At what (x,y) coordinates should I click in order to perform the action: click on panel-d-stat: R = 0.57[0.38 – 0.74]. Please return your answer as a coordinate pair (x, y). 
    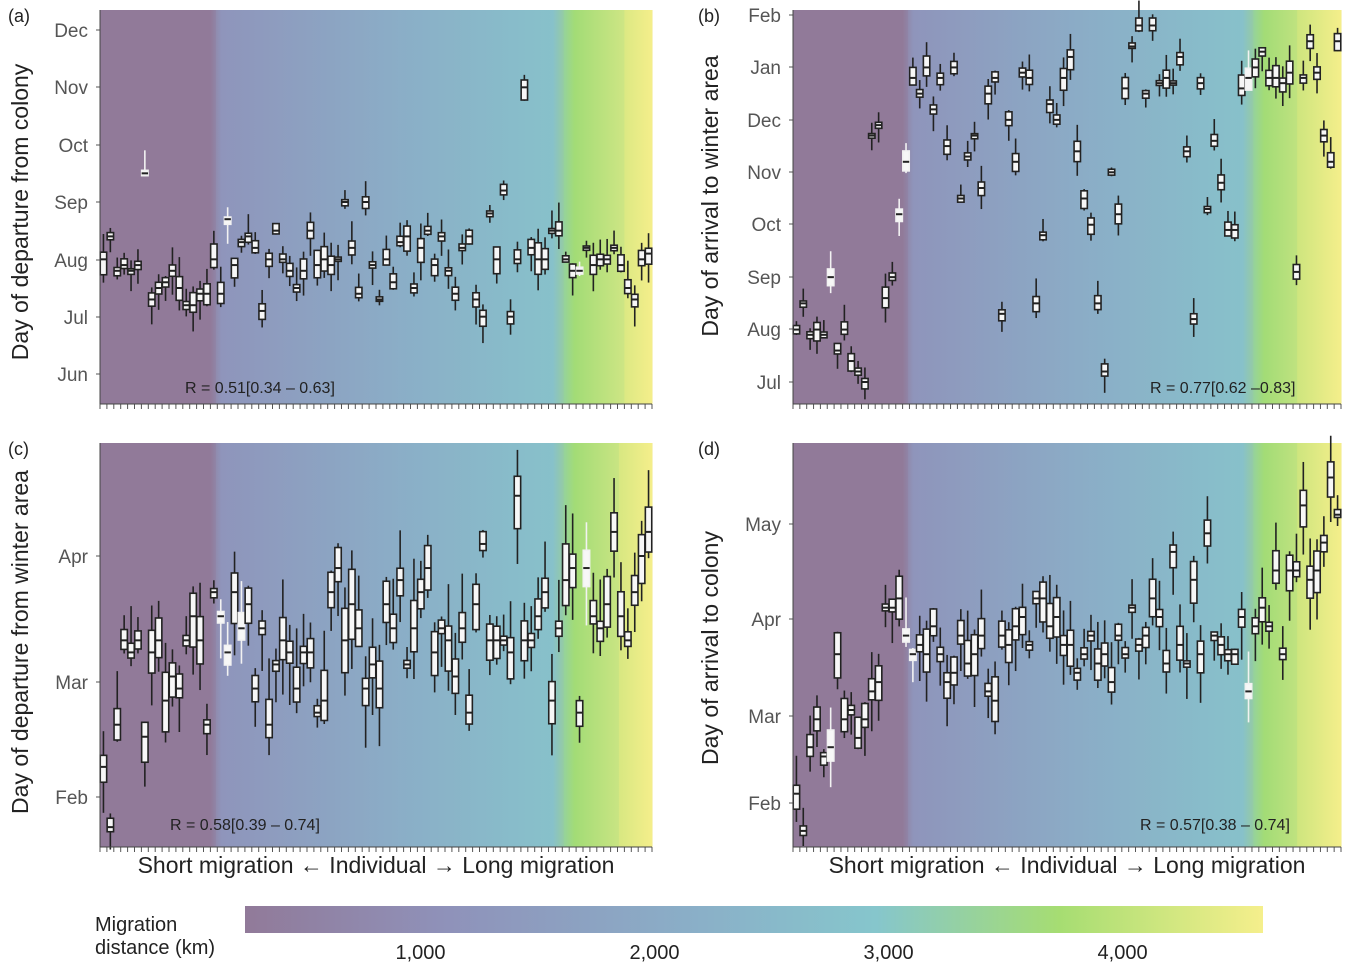
    Looking at the image, I should click on (1215, 825).